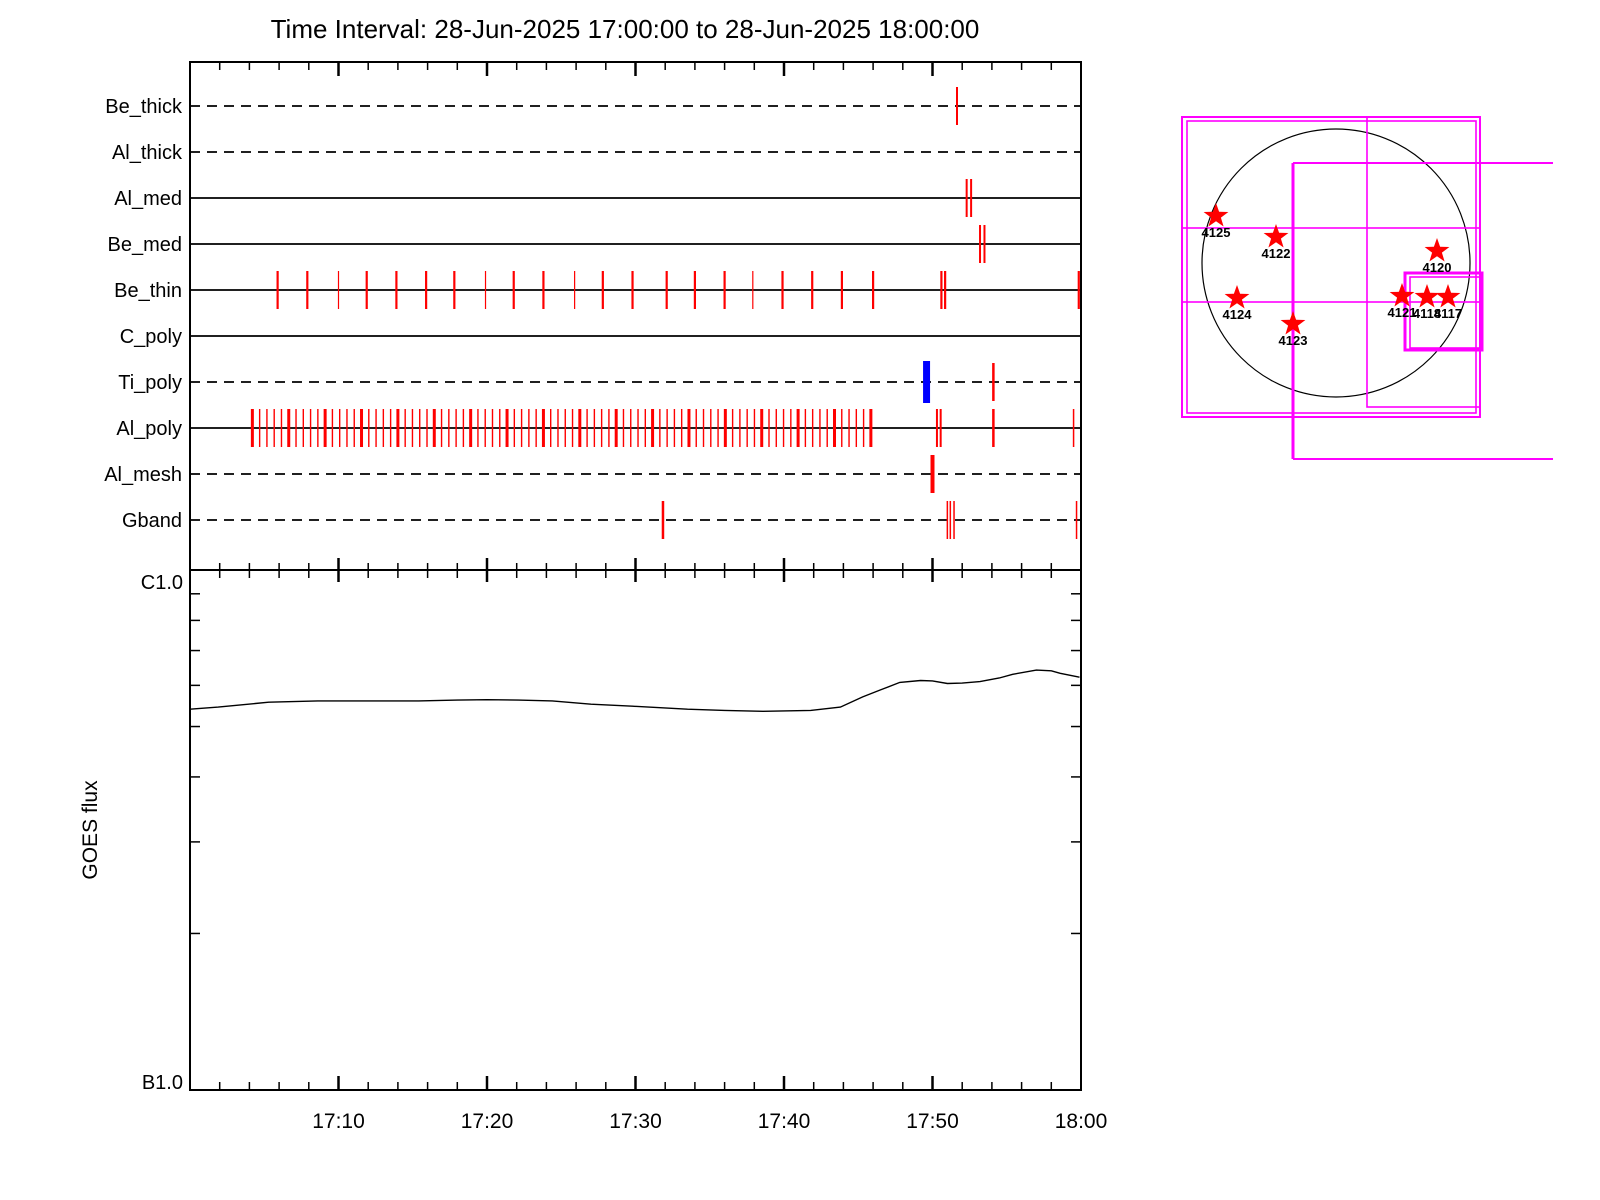 The width and height of the screenshot is (1600, 1200). What do you see at coordinates (147, 153) in the screenshot?
I see `filter-row-label: Al_thick` at bounding box center [147, 153].